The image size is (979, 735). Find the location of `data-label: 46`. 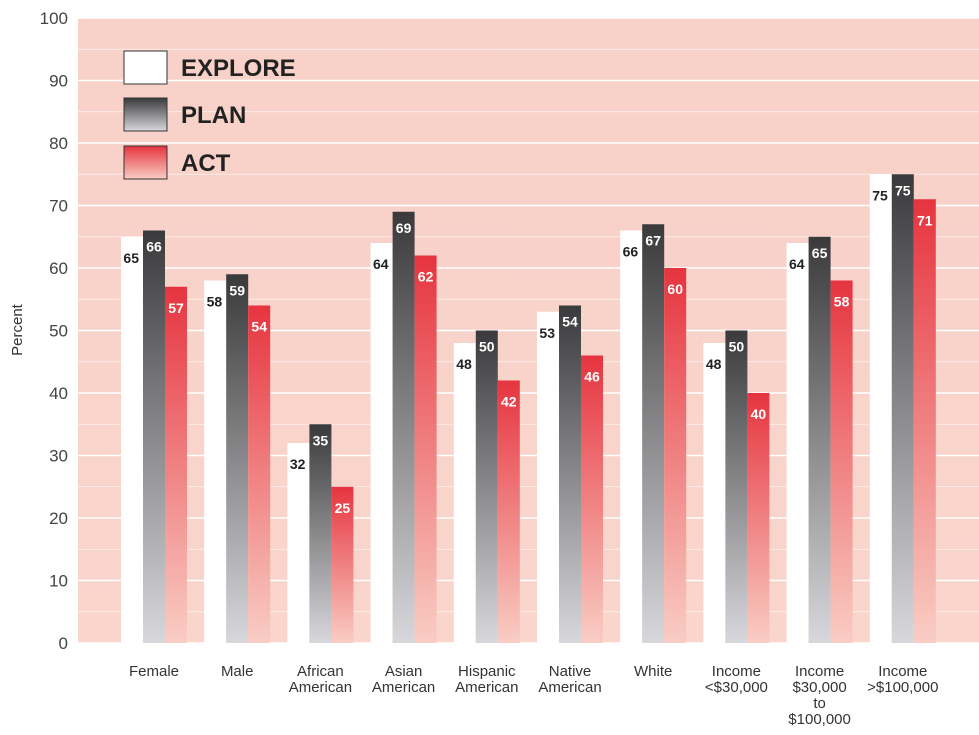

data-label: 46 is located at coordinates (592, 377).